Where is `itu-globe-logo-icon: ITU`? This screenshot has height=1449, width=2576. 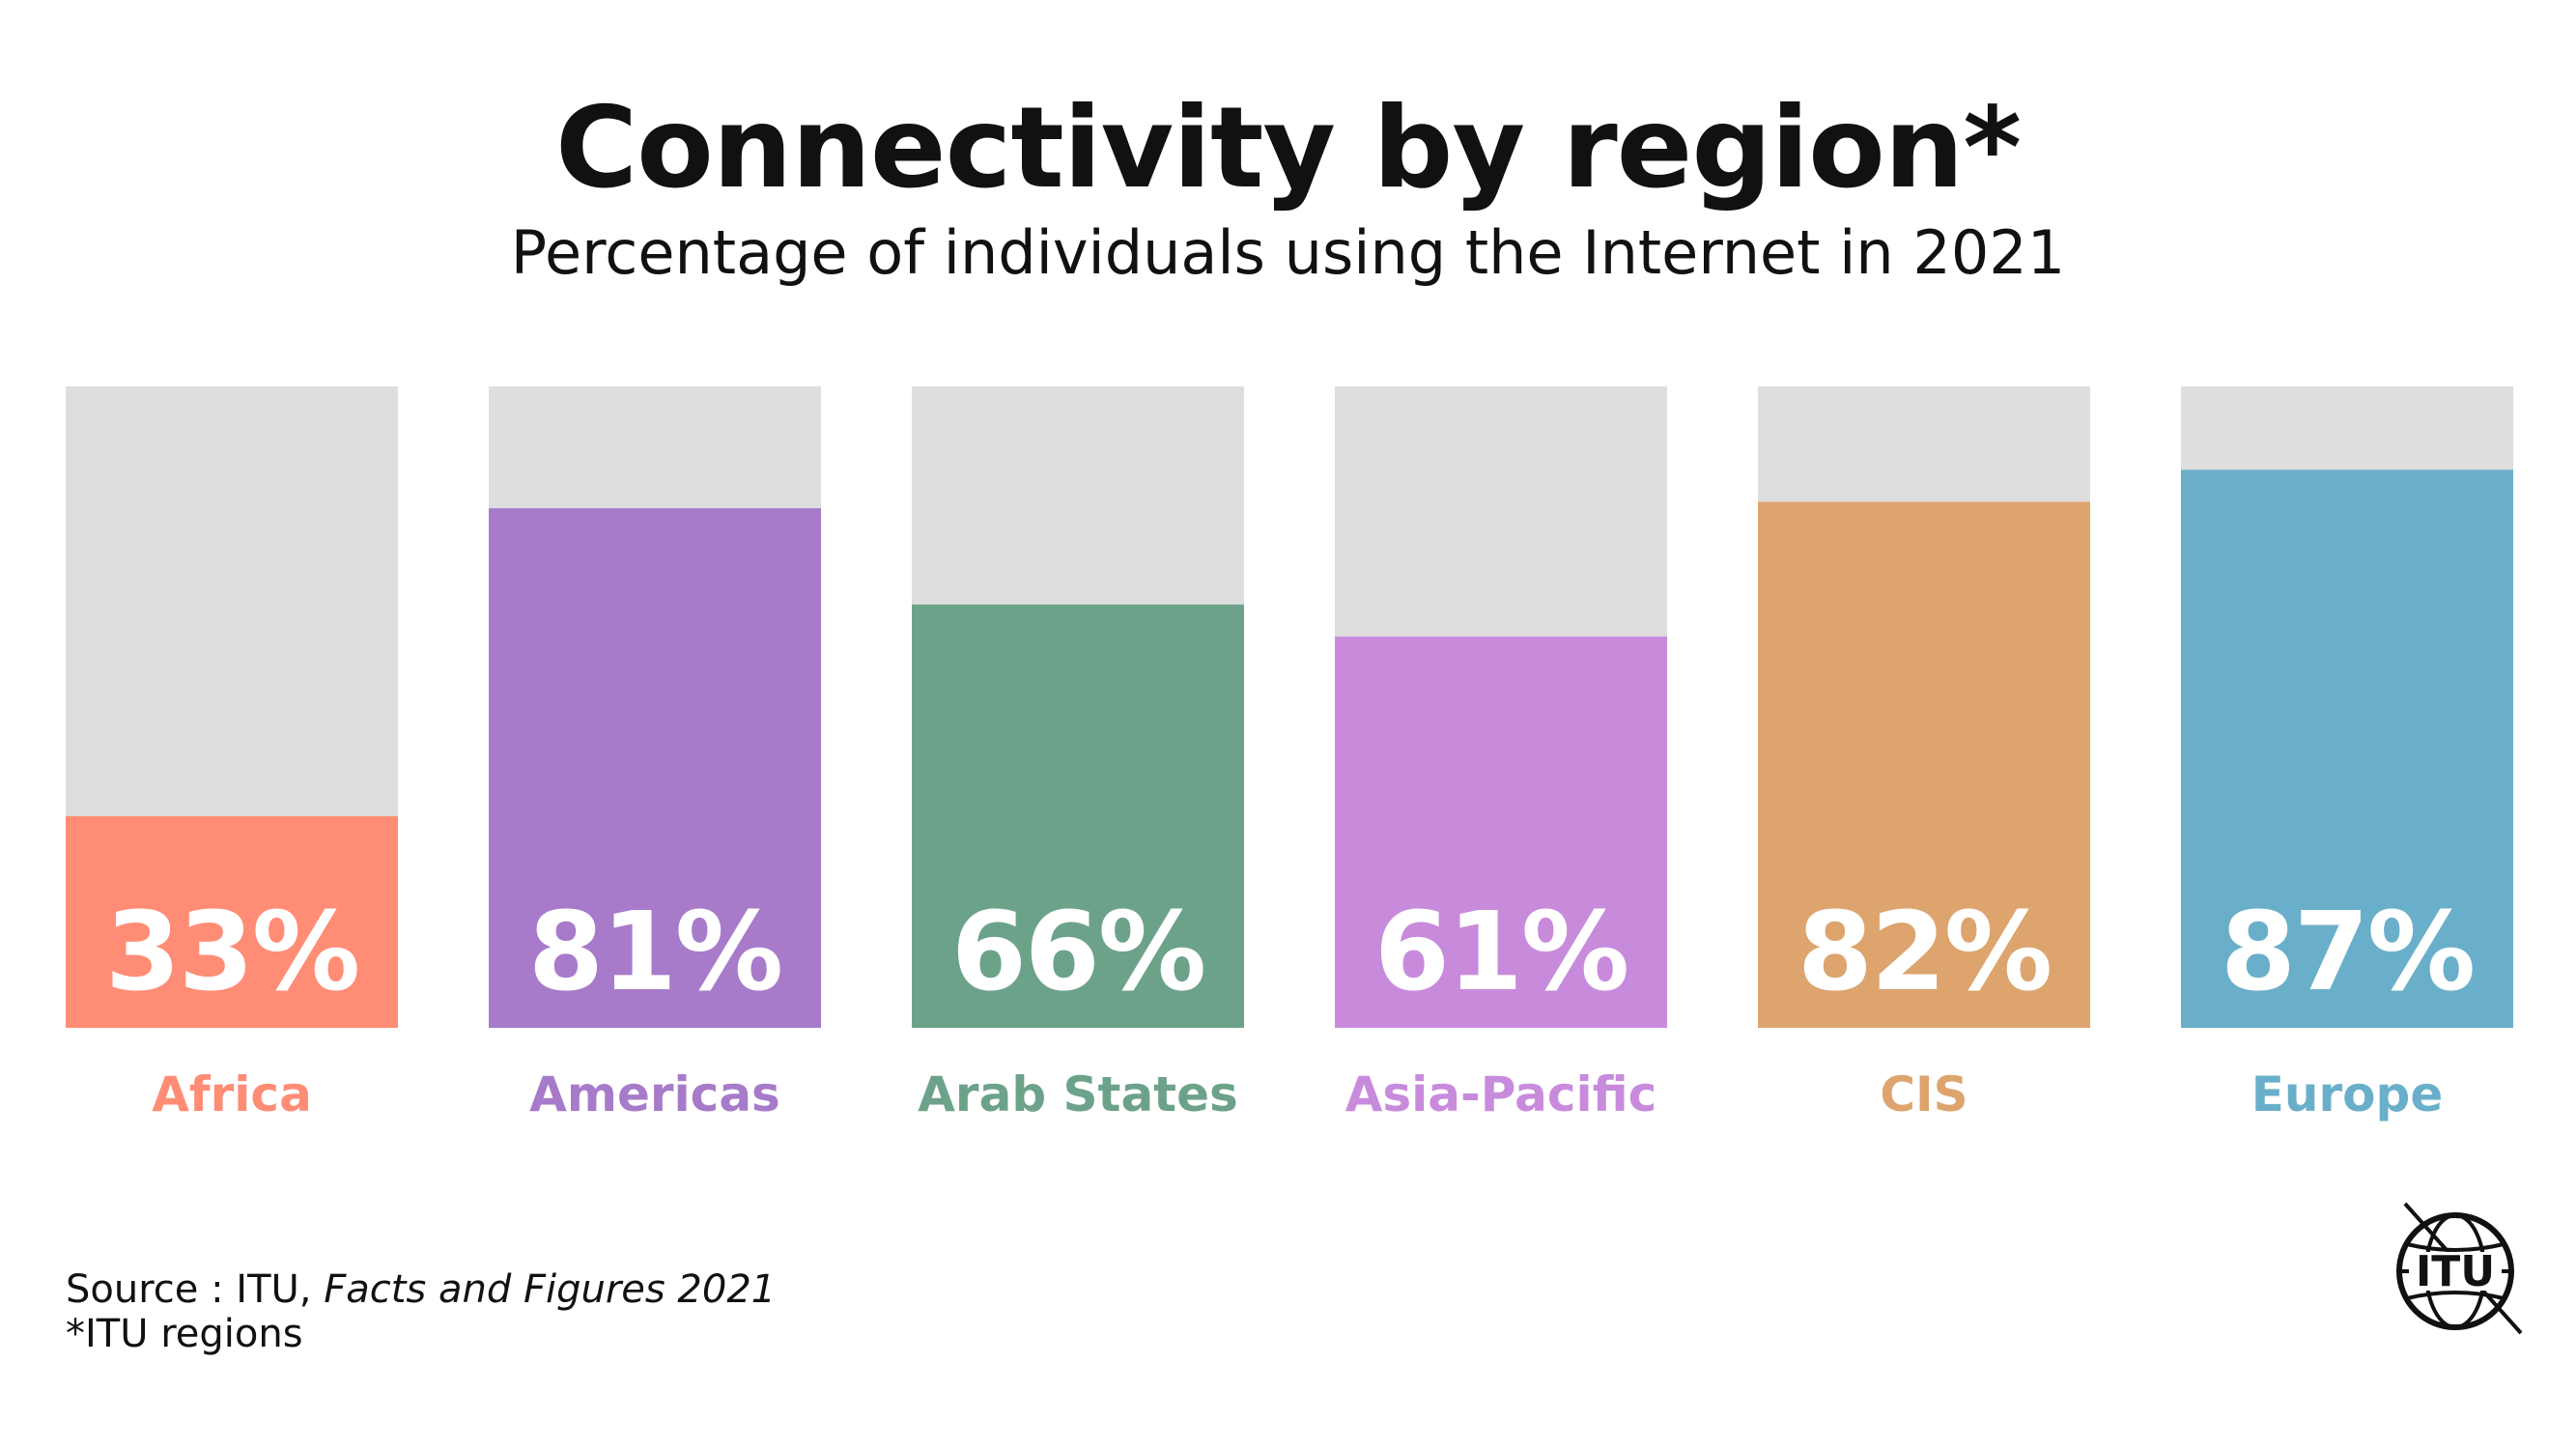
itu-globe-logo-icon: ITU is located at coordinates (2459, 1268).